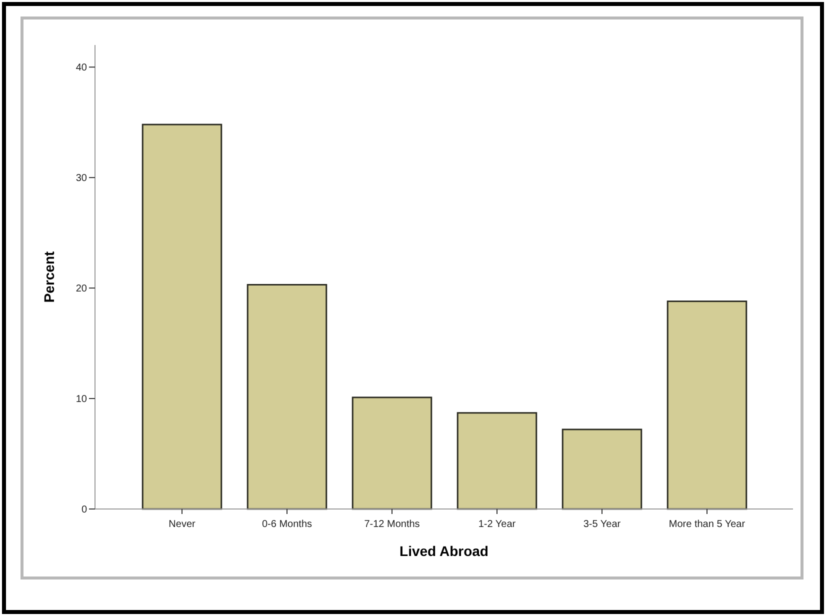 Image resolution: width=826 pixels, height=616 pixels. Describe the element at coordinates (84, 510) in the screenshot. I see `y-tick-label: 0` at that location.